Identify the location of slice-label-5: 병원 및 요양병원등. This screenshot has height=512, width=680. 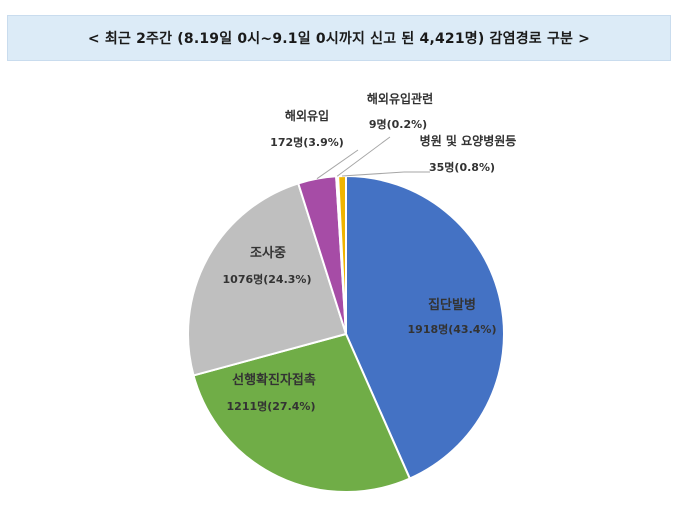
(468, 140).